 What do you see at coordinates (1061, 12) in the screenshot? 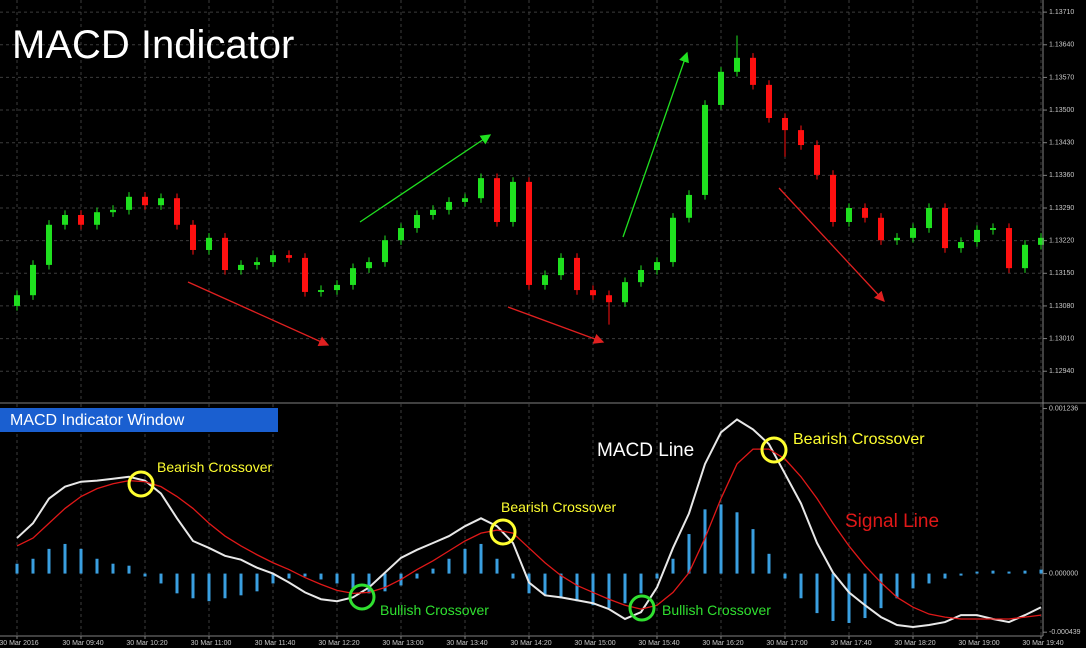
I see `y-tick-label: 1.13710` at bounding box center [1061, 12].